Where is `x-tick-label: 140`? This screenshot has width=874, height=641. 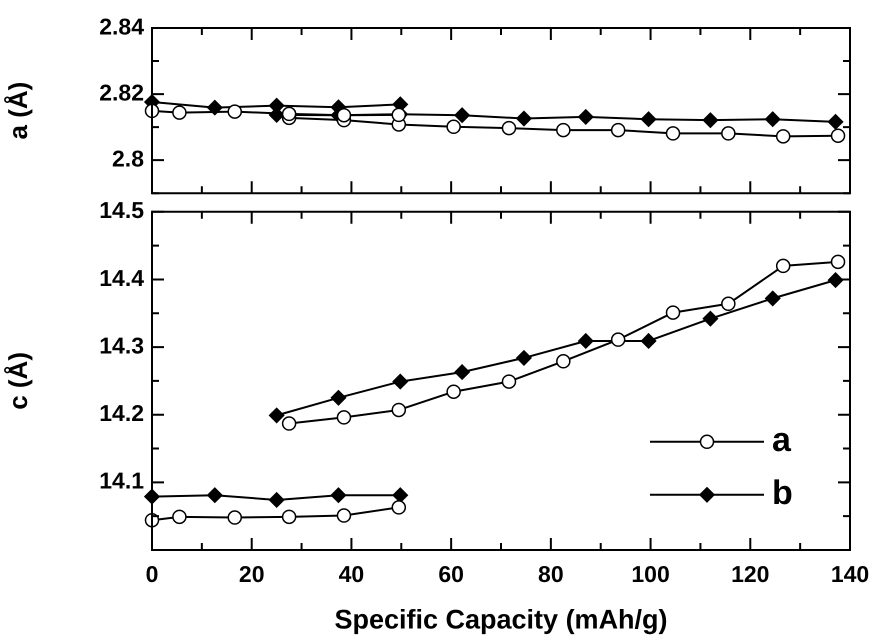
x-tick-label: 140 is located at coordinates (850, 574).